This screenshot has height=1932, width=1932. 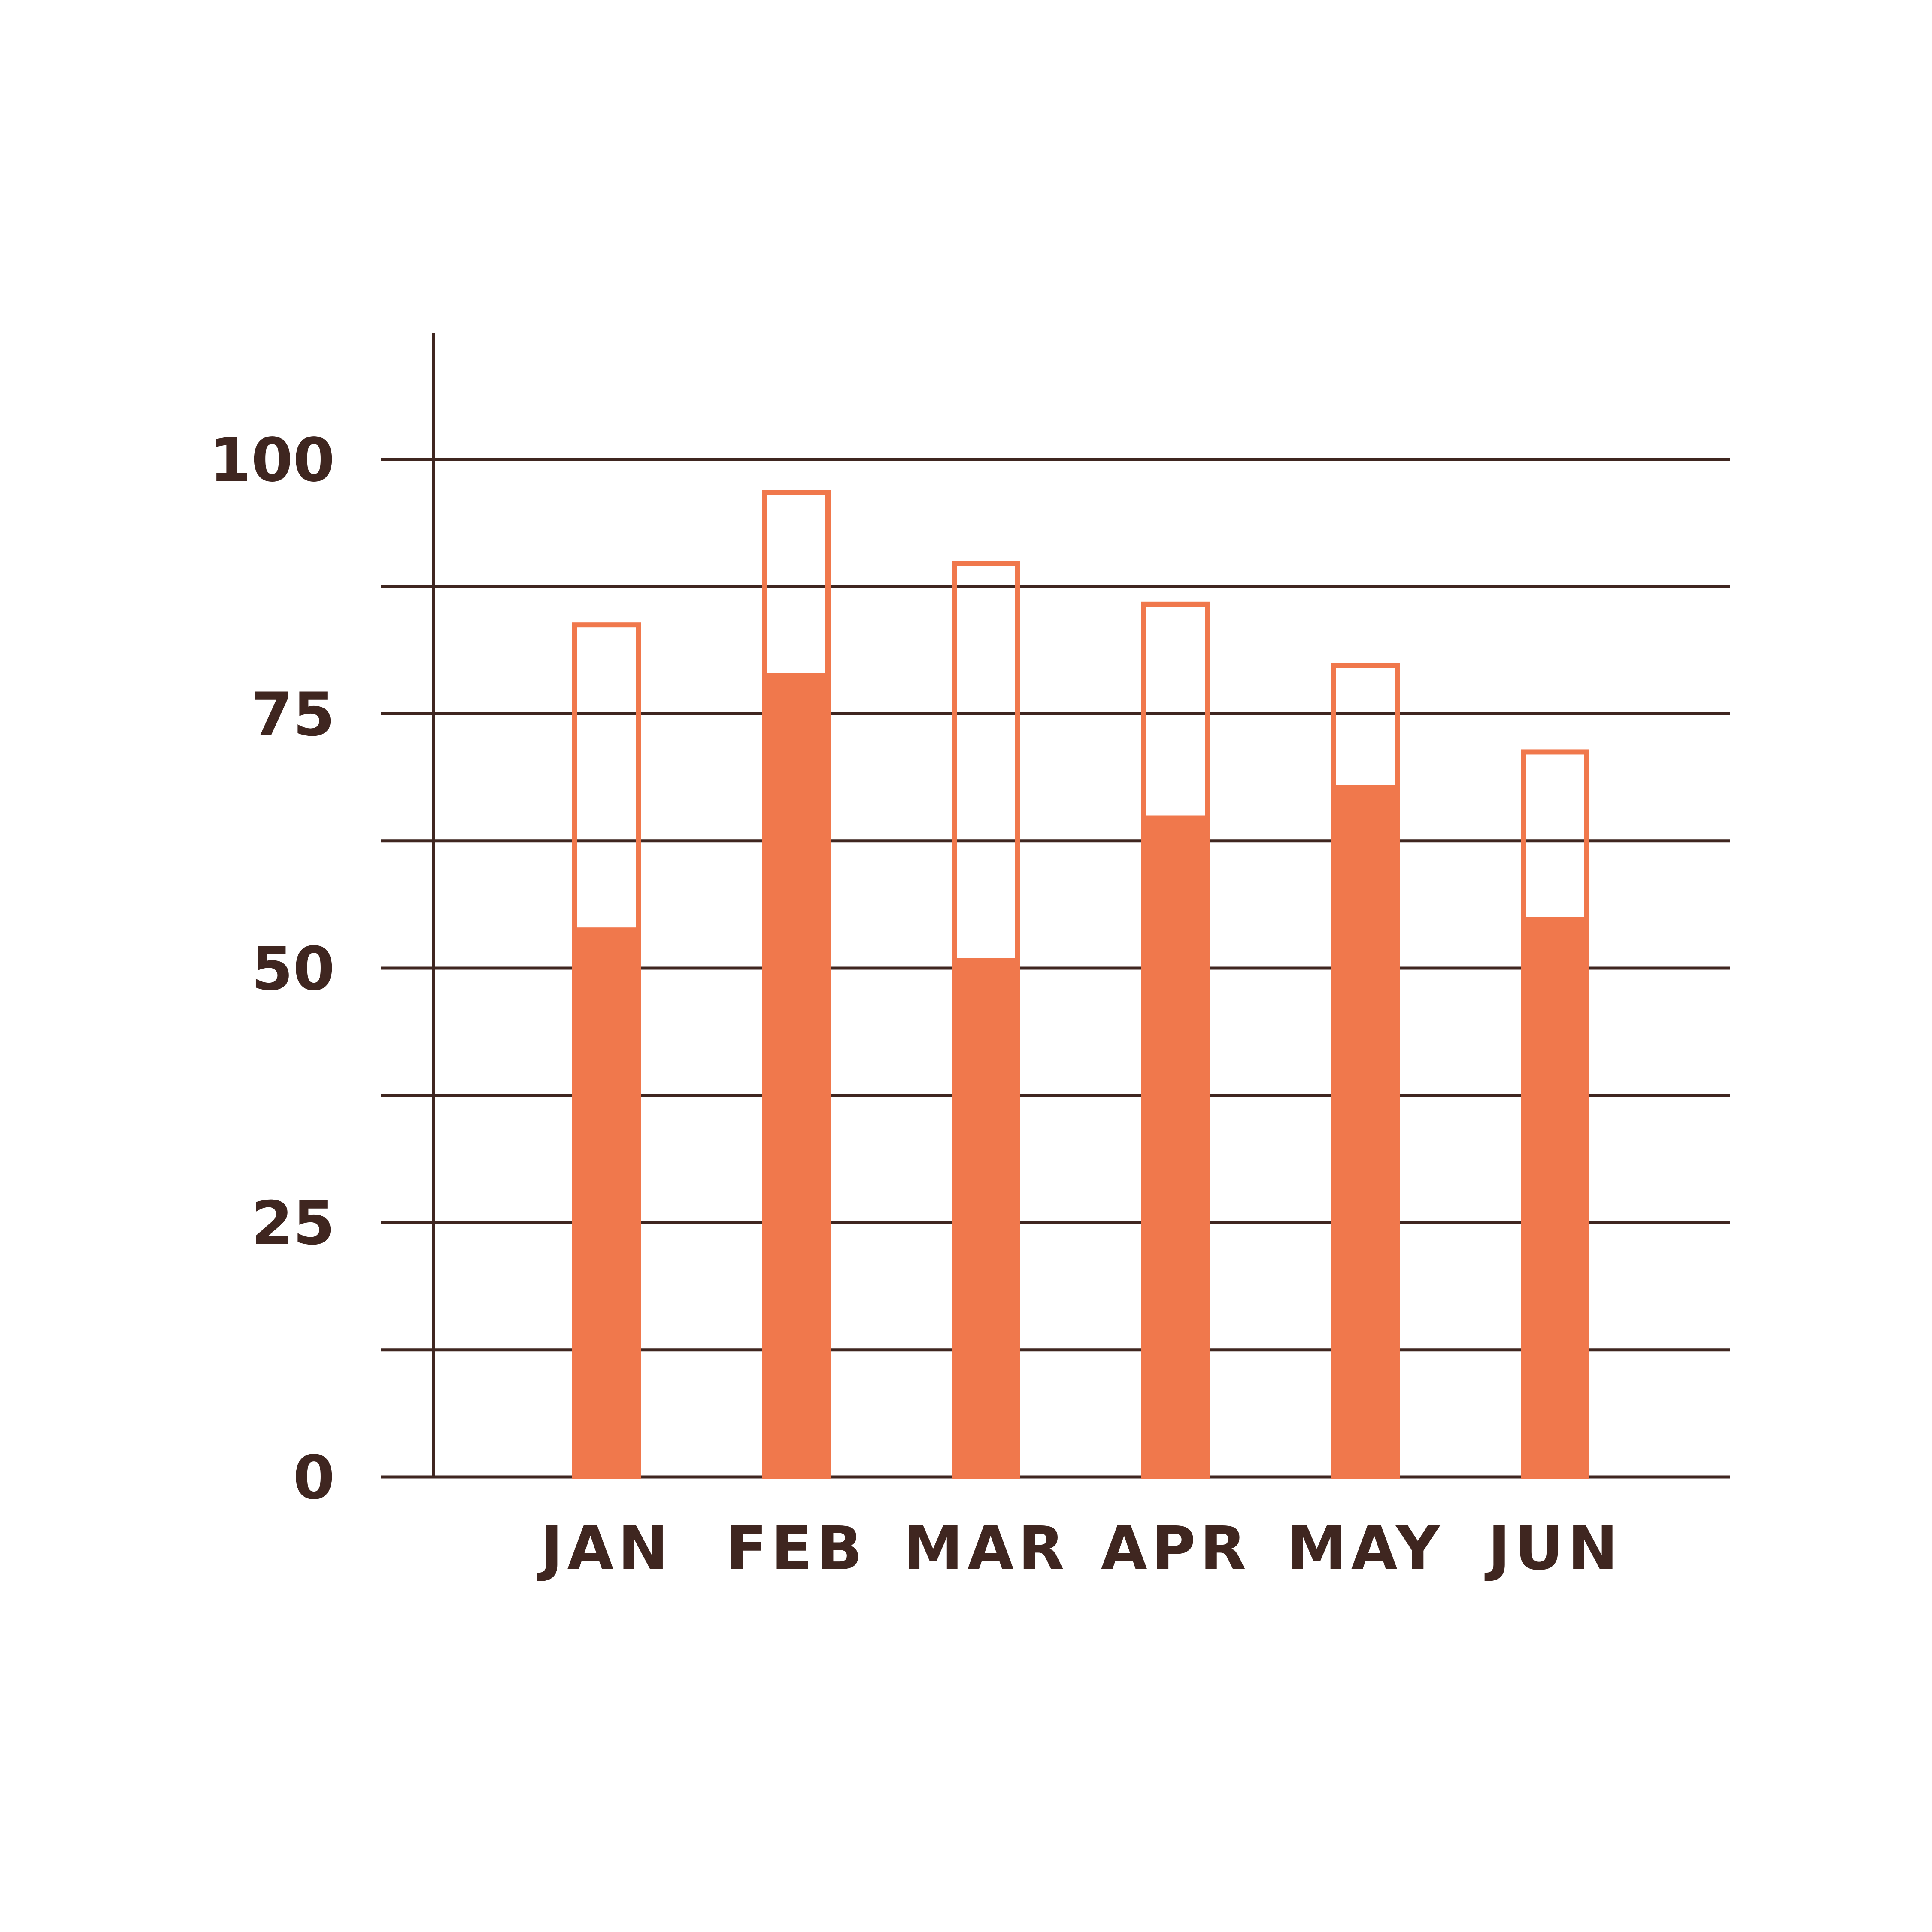 What do you see at coordinates (1175, 1146) in the screenshot?
I see `bar-filled-apr` at bounding box center [1175, 1146].